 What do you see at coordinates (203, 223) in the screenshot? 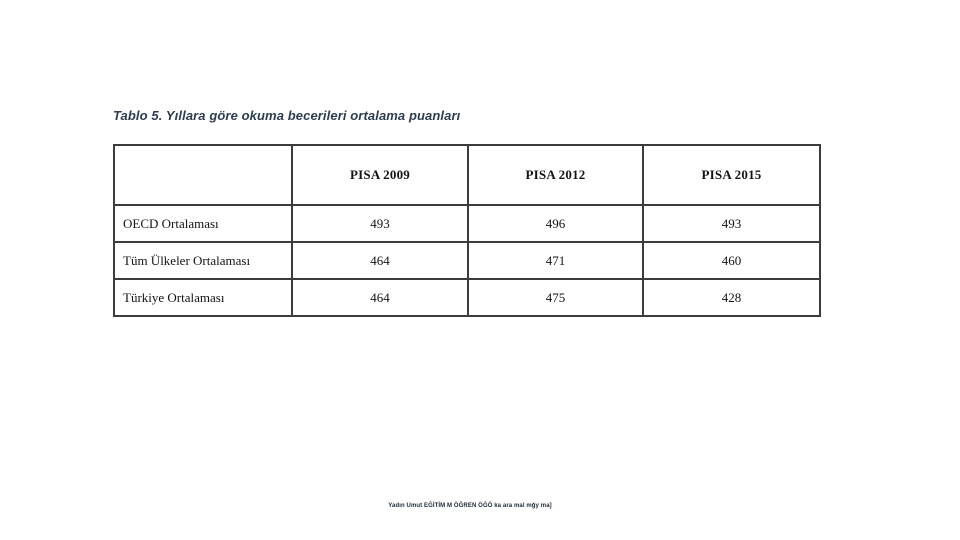
I see `row-label-oecd: OECD Ortalaması` at bounding box center [203, 223].